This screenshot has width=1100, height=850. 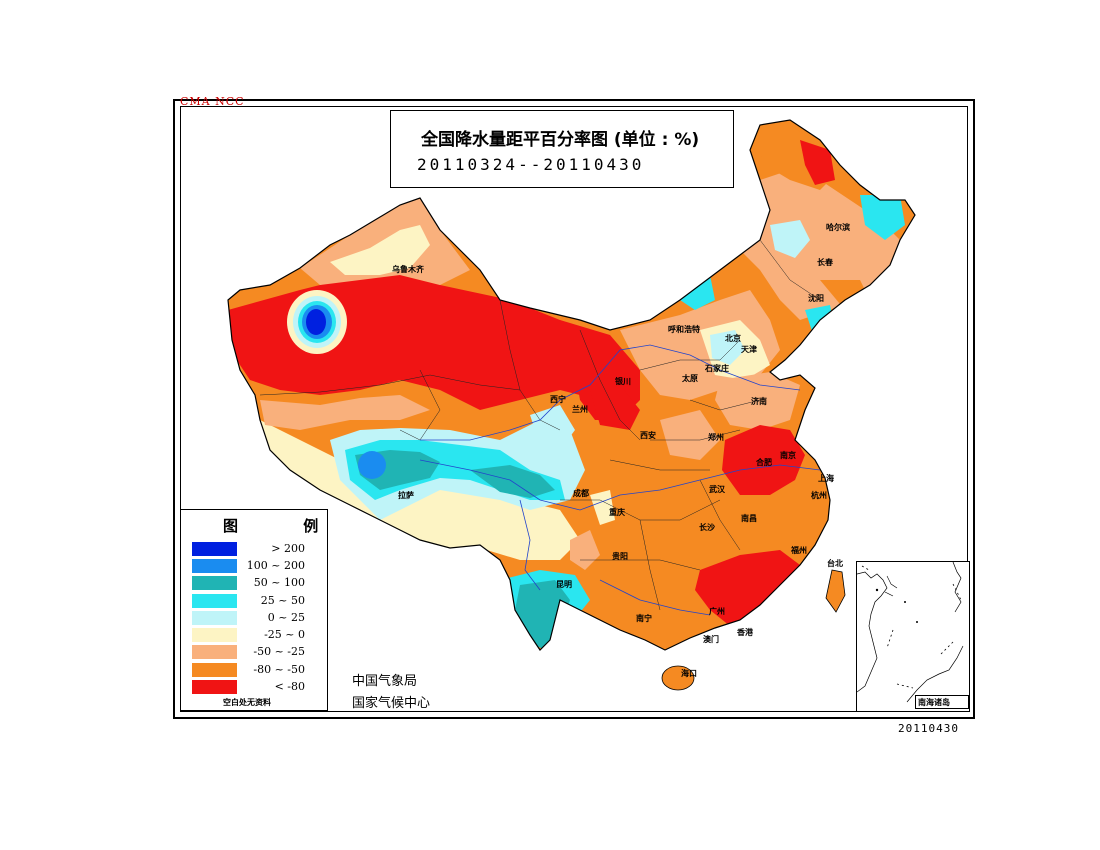 I want to click on legend-item: -25 ~ 0, so click(x=254, y=636).